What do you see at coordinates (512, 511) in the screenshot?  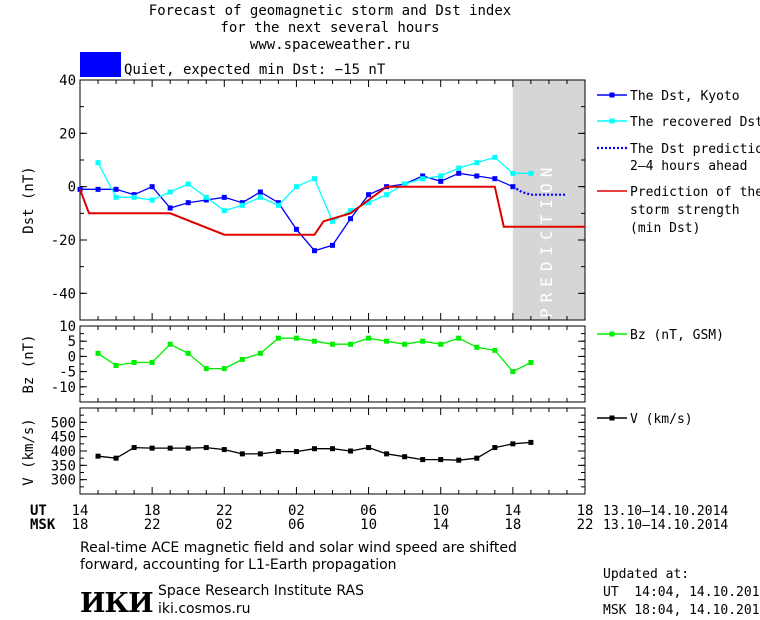 I see `ut-tick-label: 14` at bounding box center [512, 511].